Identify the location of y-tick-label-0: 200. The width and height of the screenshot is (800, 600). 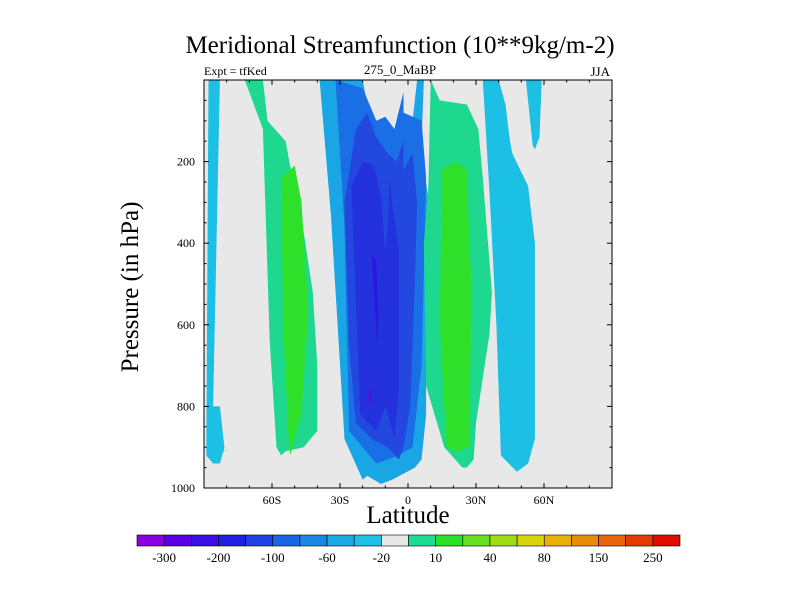
(186, 162).